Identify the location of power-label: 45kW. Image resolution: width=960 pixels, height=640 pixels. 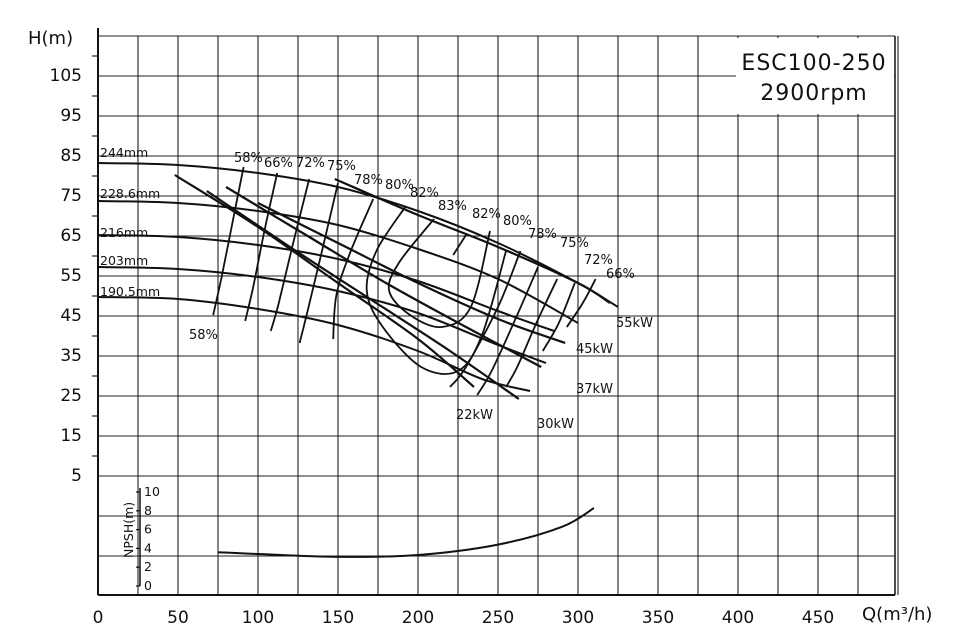
(594, 349).